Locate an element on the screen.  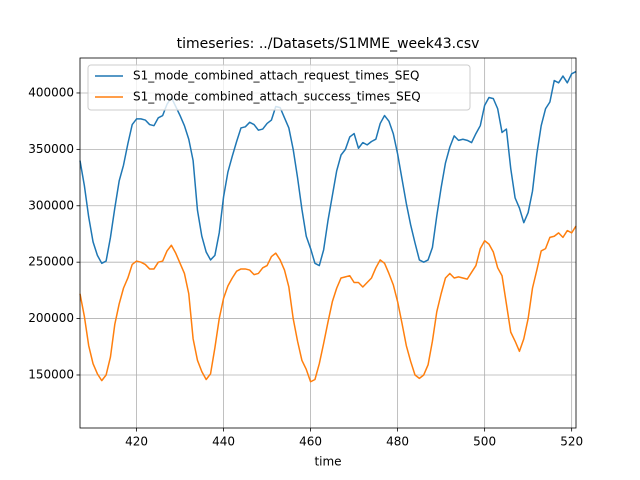
y-tick-label: 400000 is located at coordinates (51, 92).